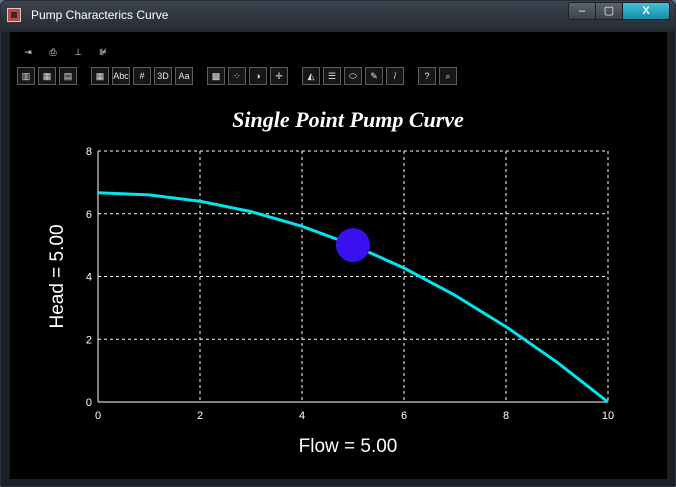 This screenshot has height=487, width=676. Describe the element at coordinates (353, 245) in the screenshot. I see `operating-point` at that location.